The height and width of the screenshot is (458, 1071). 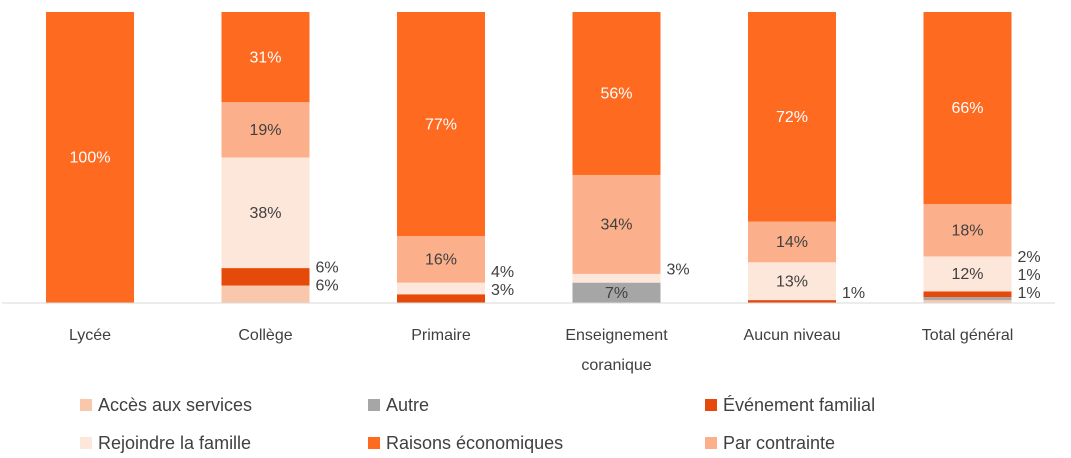 What do you see at coordinates (474, 443) in the screenshot?
I see `legend-label: Raisons économiques` at bounding box center [474, 443].